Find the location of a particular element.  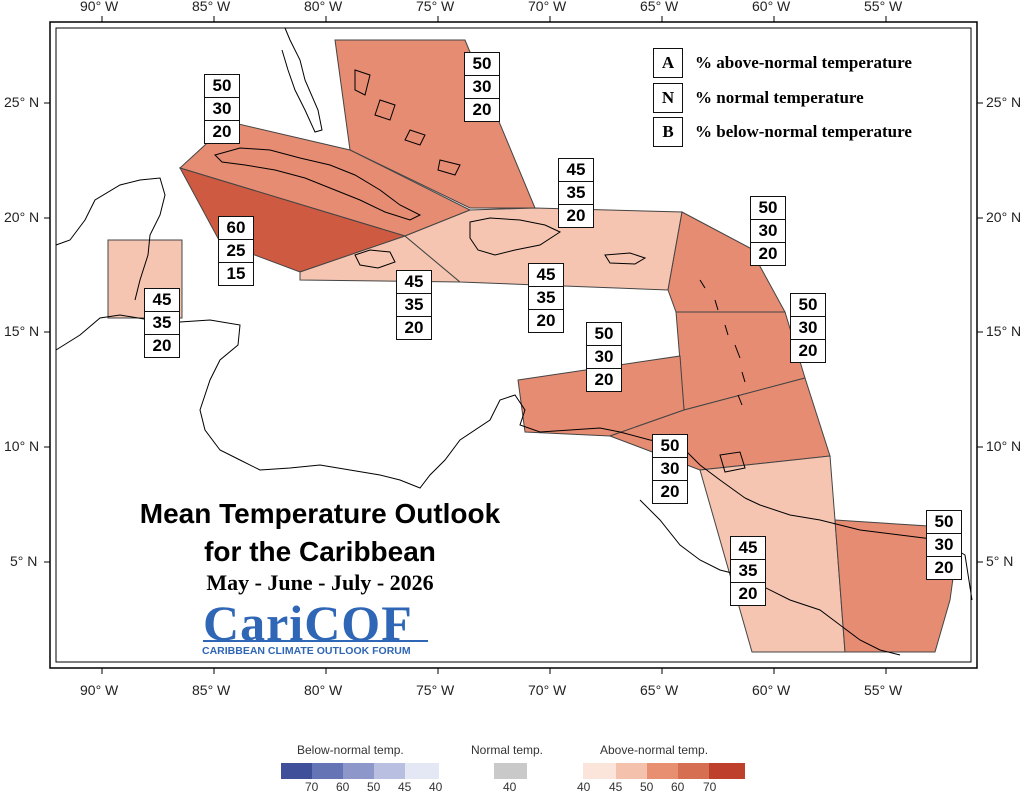

prob-below: 15 is located at coordinates (236, 273).